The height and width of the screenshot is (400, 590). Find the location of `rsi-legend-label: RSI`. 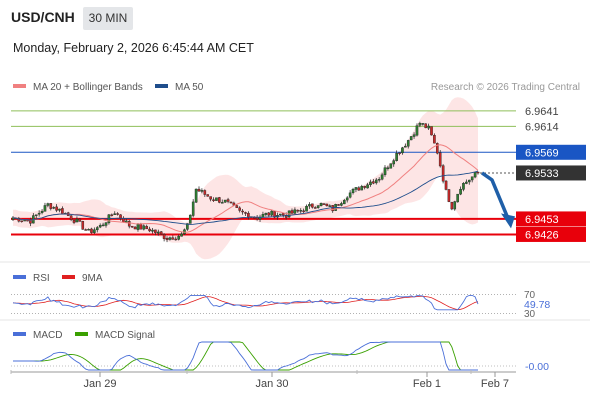

rsi-legend-label: RSI is located at coordinates (41, 278).